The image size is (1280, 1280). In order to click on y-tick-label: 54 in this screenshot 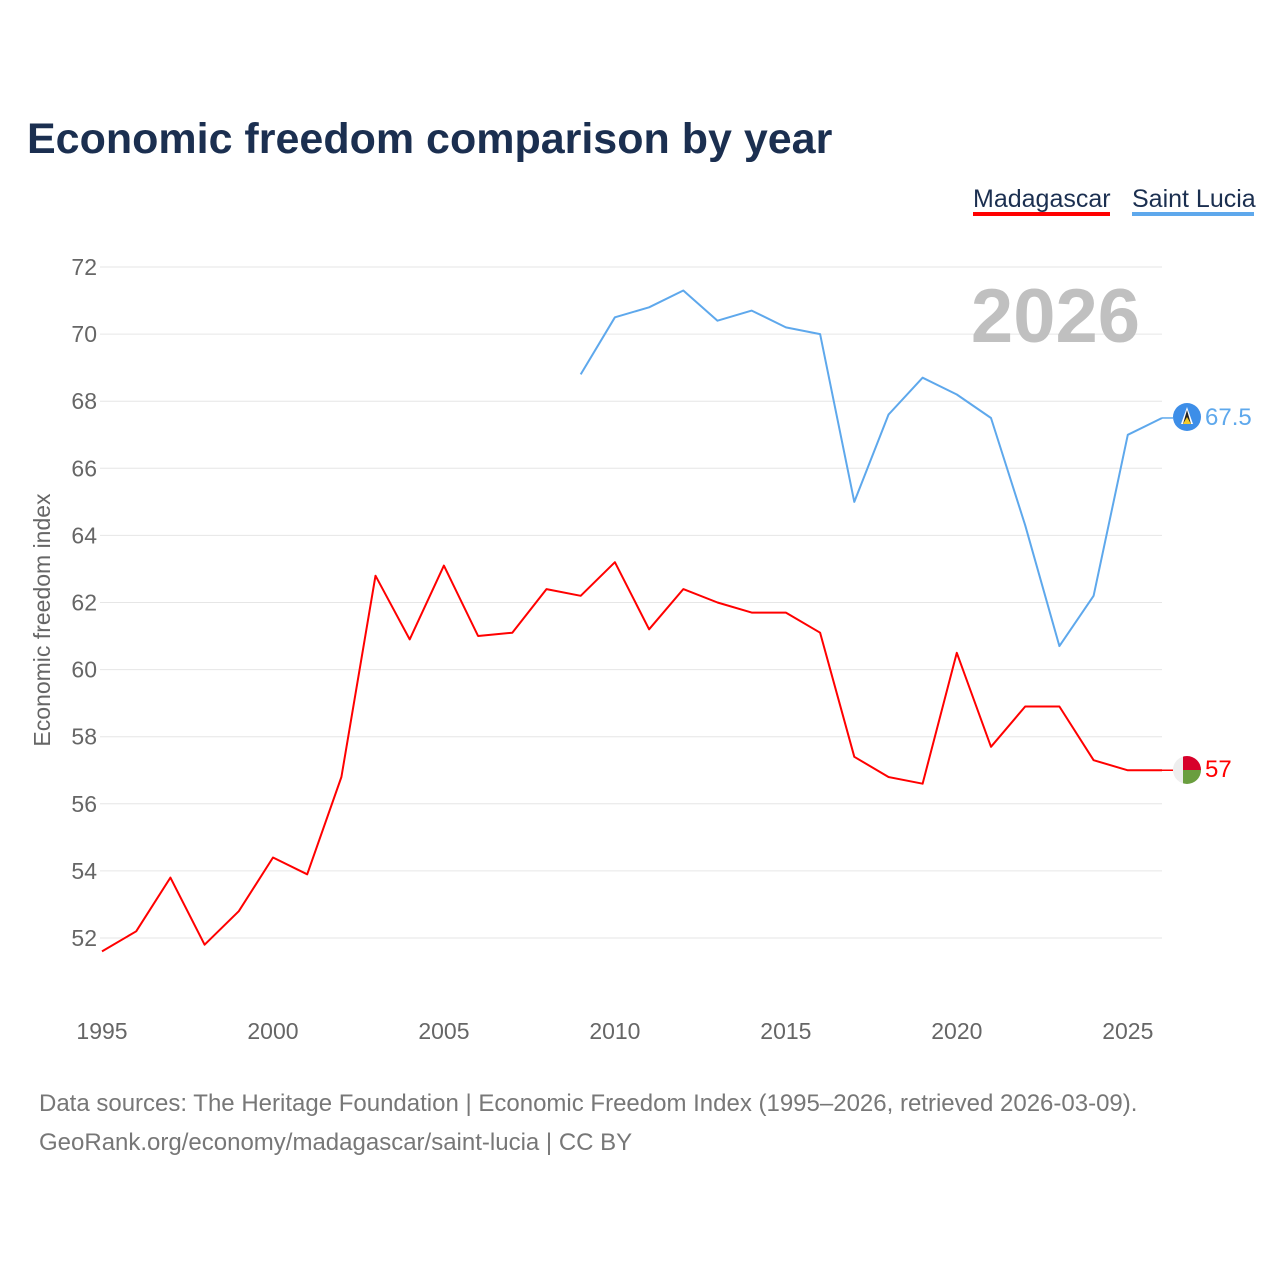, I will do `click(84, 871)`.